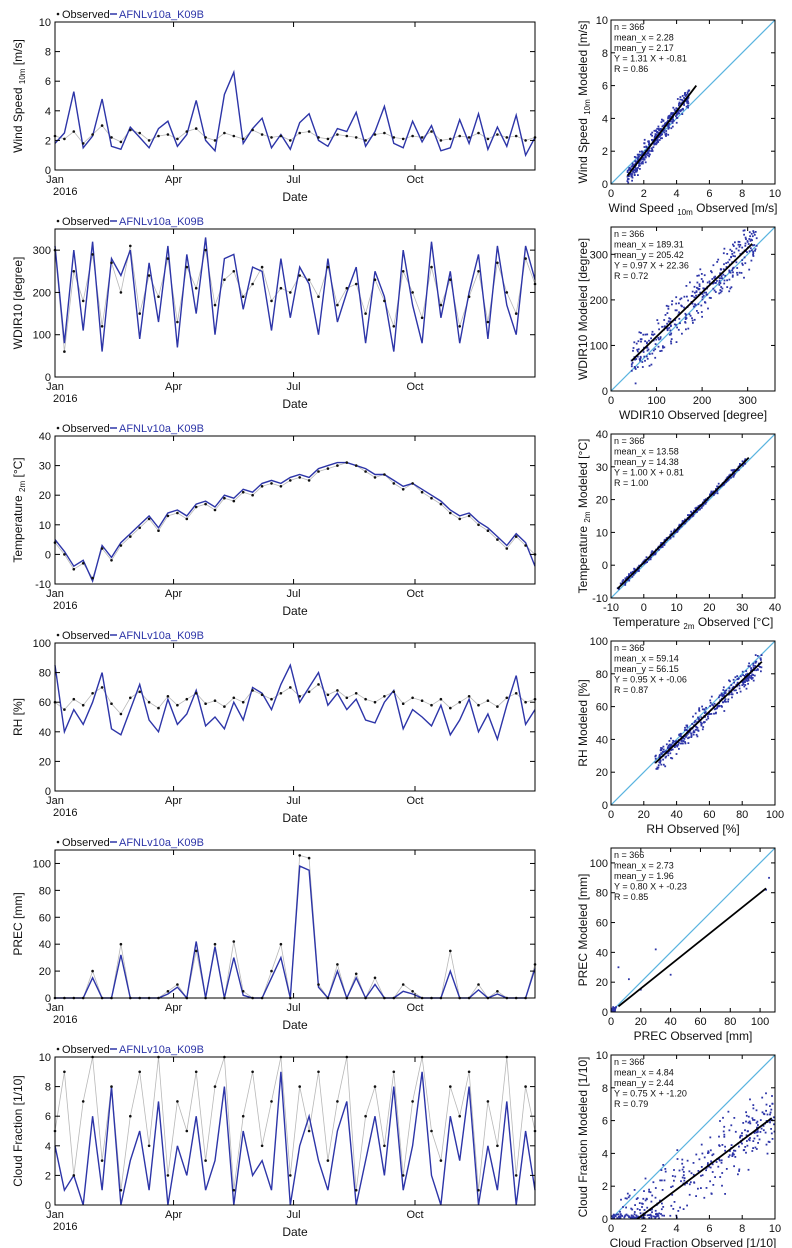 The image size is (792, 1248). Describe the element at coordinates (22, 76) in the screenshot. I see `y-axis-label-sub: 10m` at that location.